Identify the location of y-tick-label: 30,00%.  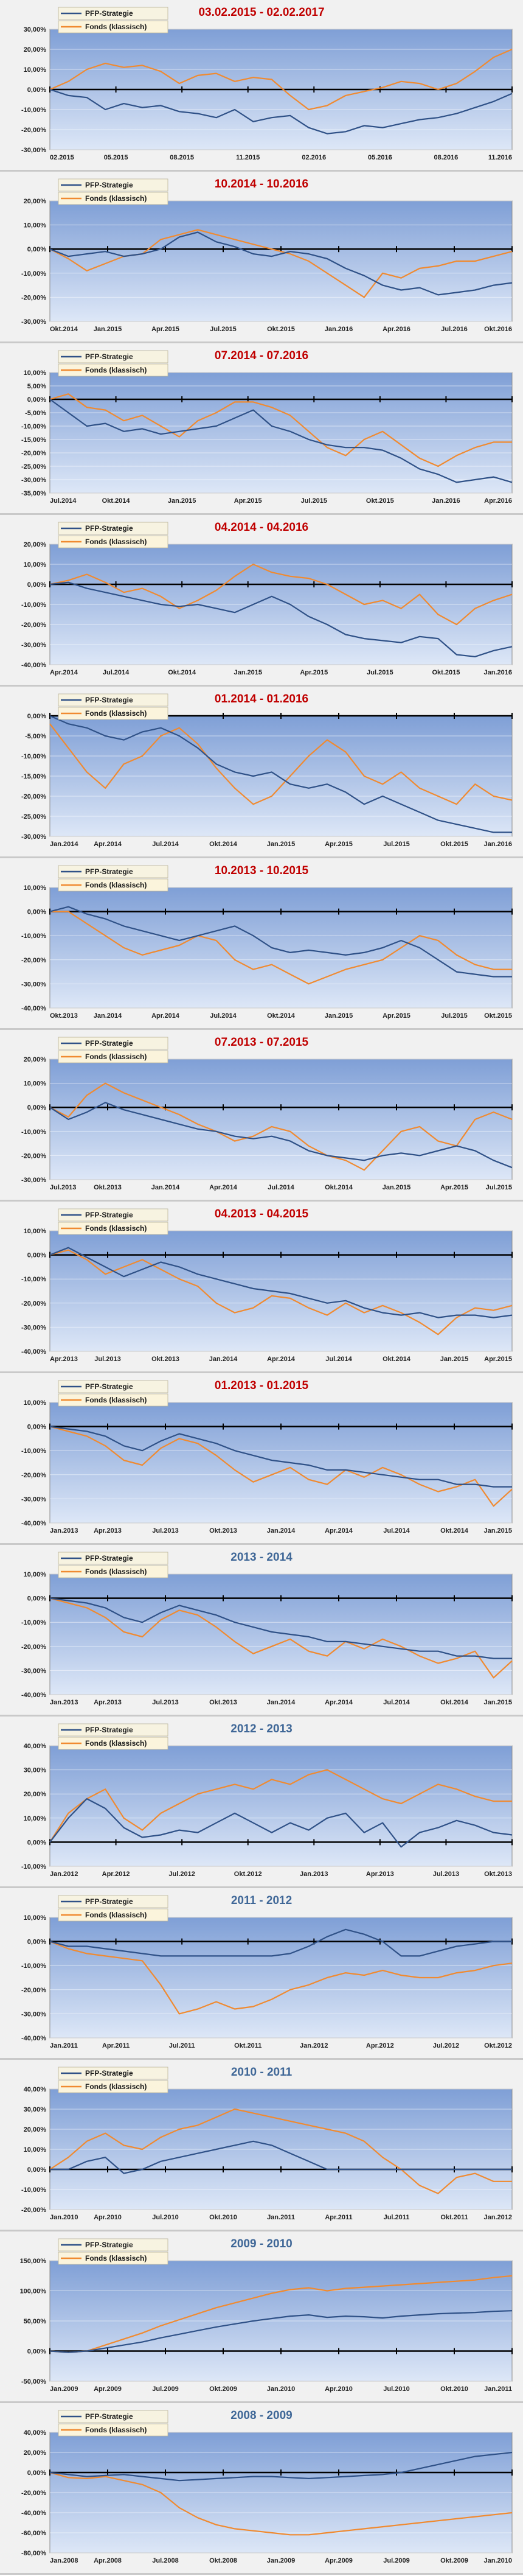
(36, 2109).